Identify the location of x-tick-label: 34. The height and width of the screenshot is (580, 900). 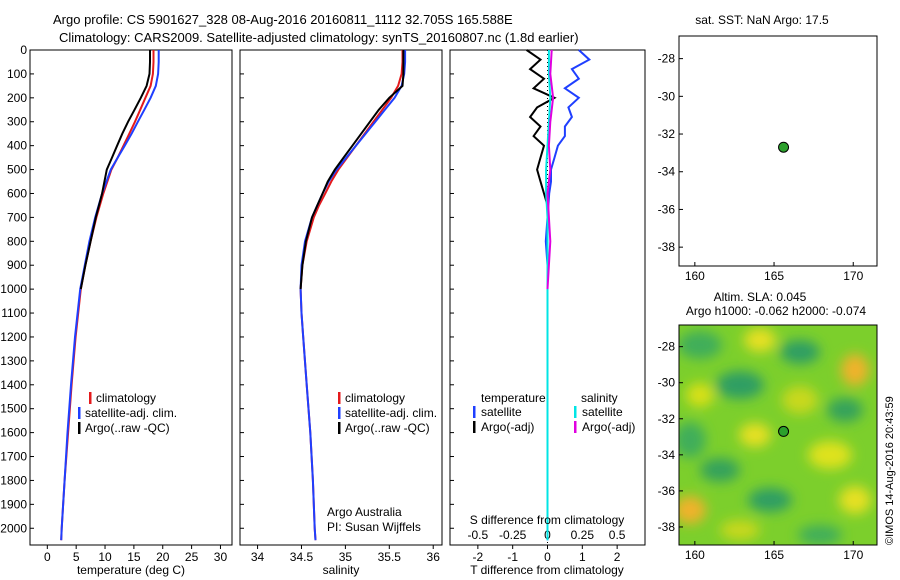
(258, 557).